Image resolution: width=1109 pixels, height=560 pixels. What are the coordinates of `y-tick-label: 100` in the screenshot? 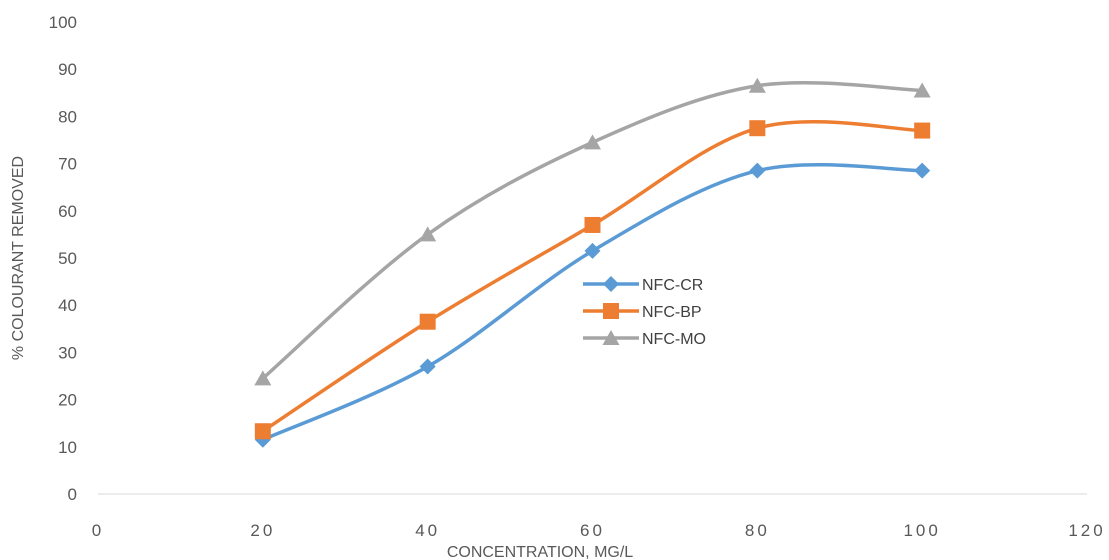 It's located at (63, 22).